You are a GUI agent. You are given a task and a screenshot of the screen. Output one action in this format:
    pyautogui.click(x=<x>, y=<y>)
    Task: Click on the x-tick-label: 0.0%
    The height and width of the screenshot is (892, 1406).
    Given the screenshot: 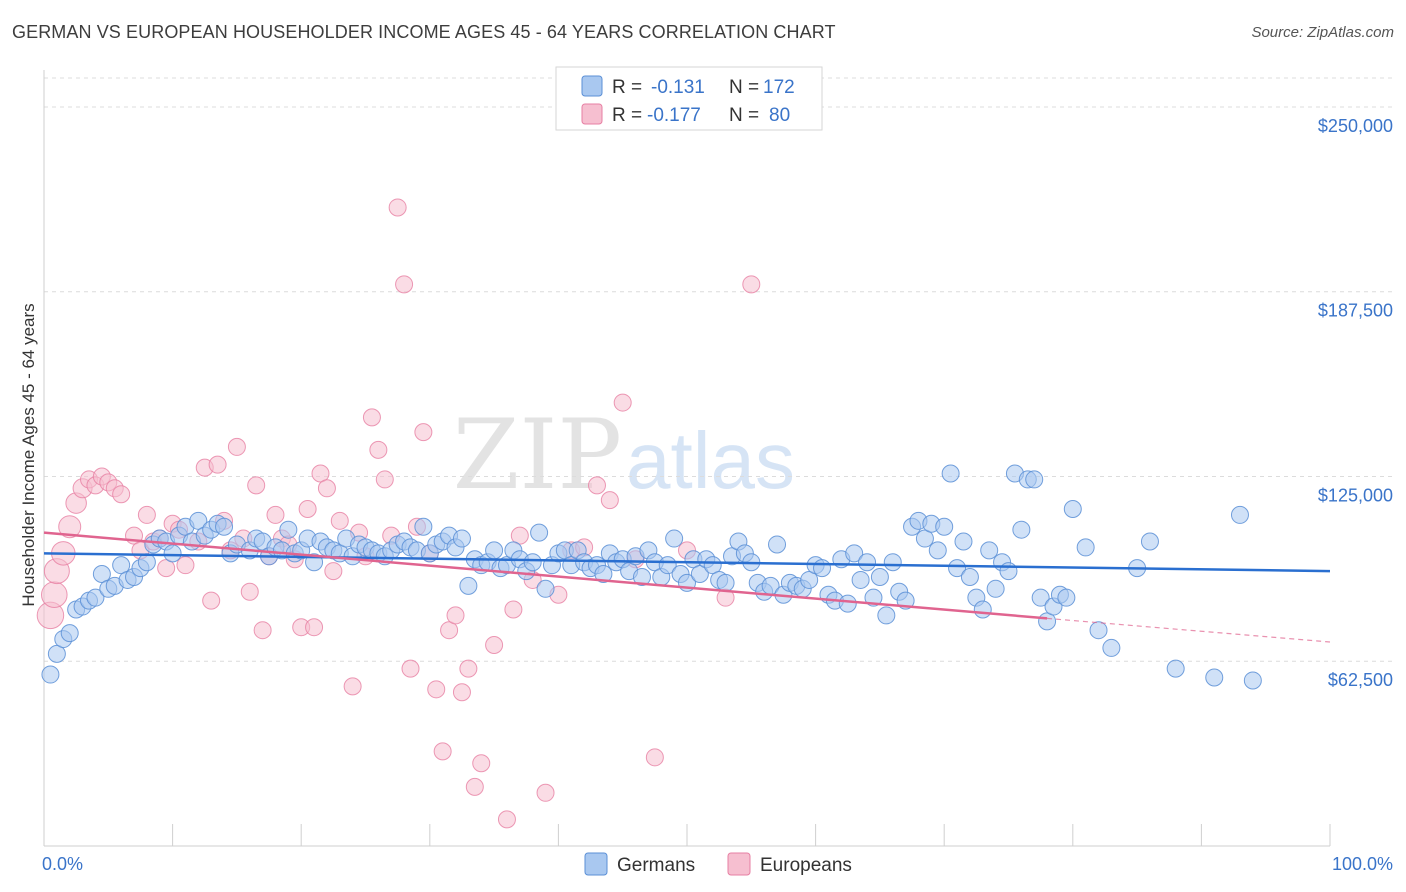 What is the action you would take?
    pyautogui.click(x=62, y=864)
    